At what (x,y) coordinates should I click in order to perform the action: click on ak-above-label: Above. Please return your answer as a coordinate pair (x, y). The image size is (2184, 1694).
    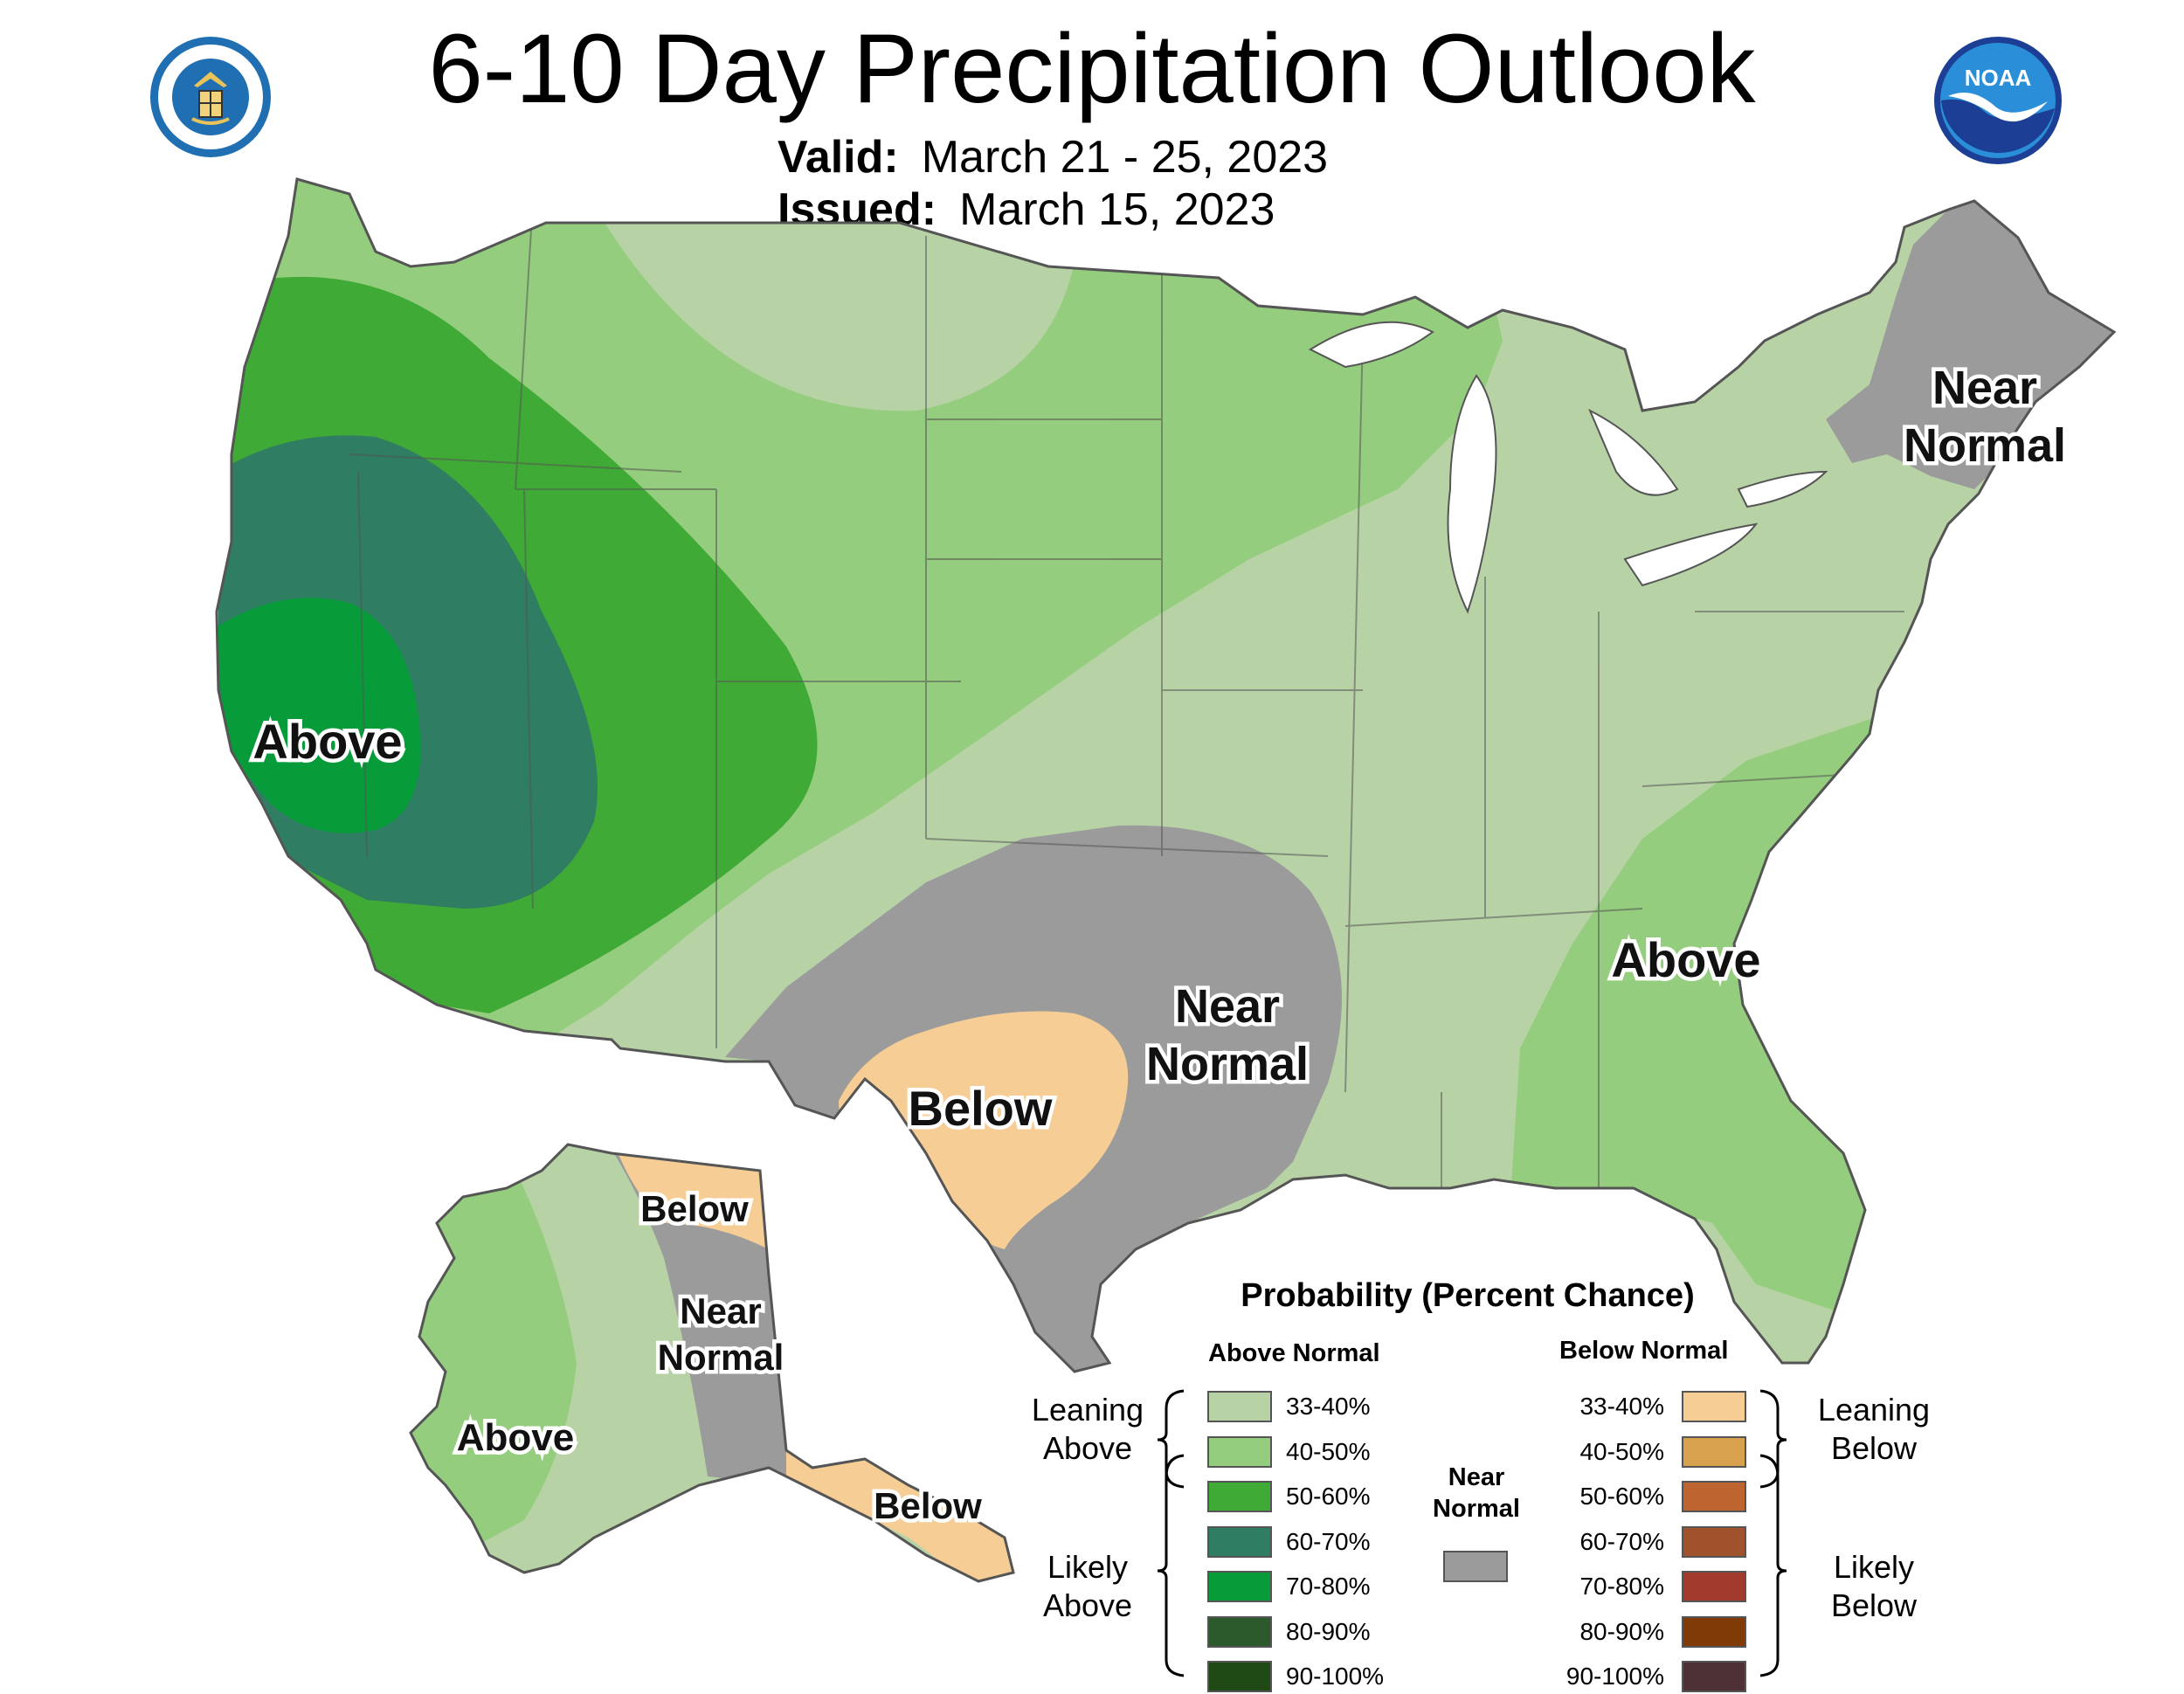
    Looking at the image, I should click on (515, 1438).